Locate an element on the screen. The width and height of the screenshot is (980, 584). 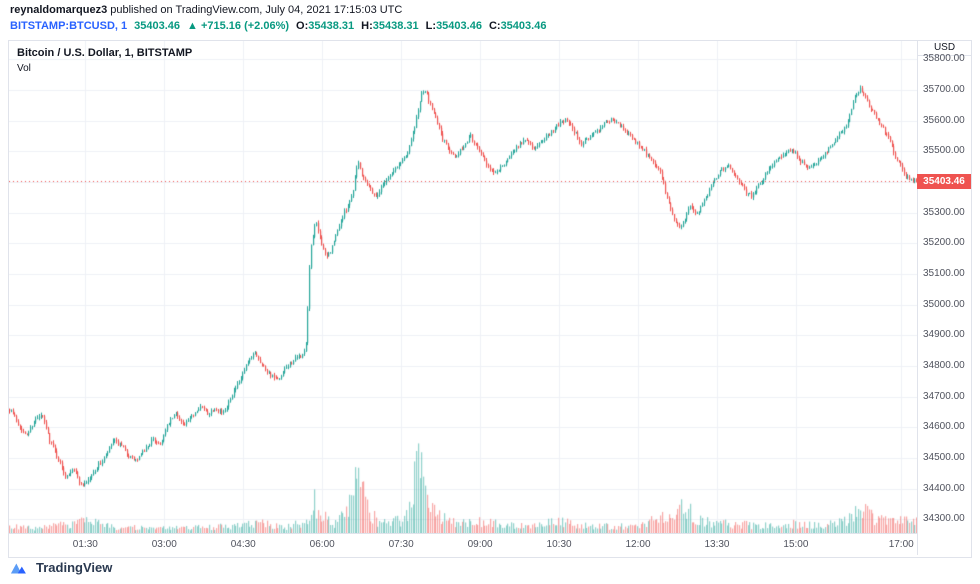
ohlc-open: O:35438.31 is located at coordinates (325, 26).